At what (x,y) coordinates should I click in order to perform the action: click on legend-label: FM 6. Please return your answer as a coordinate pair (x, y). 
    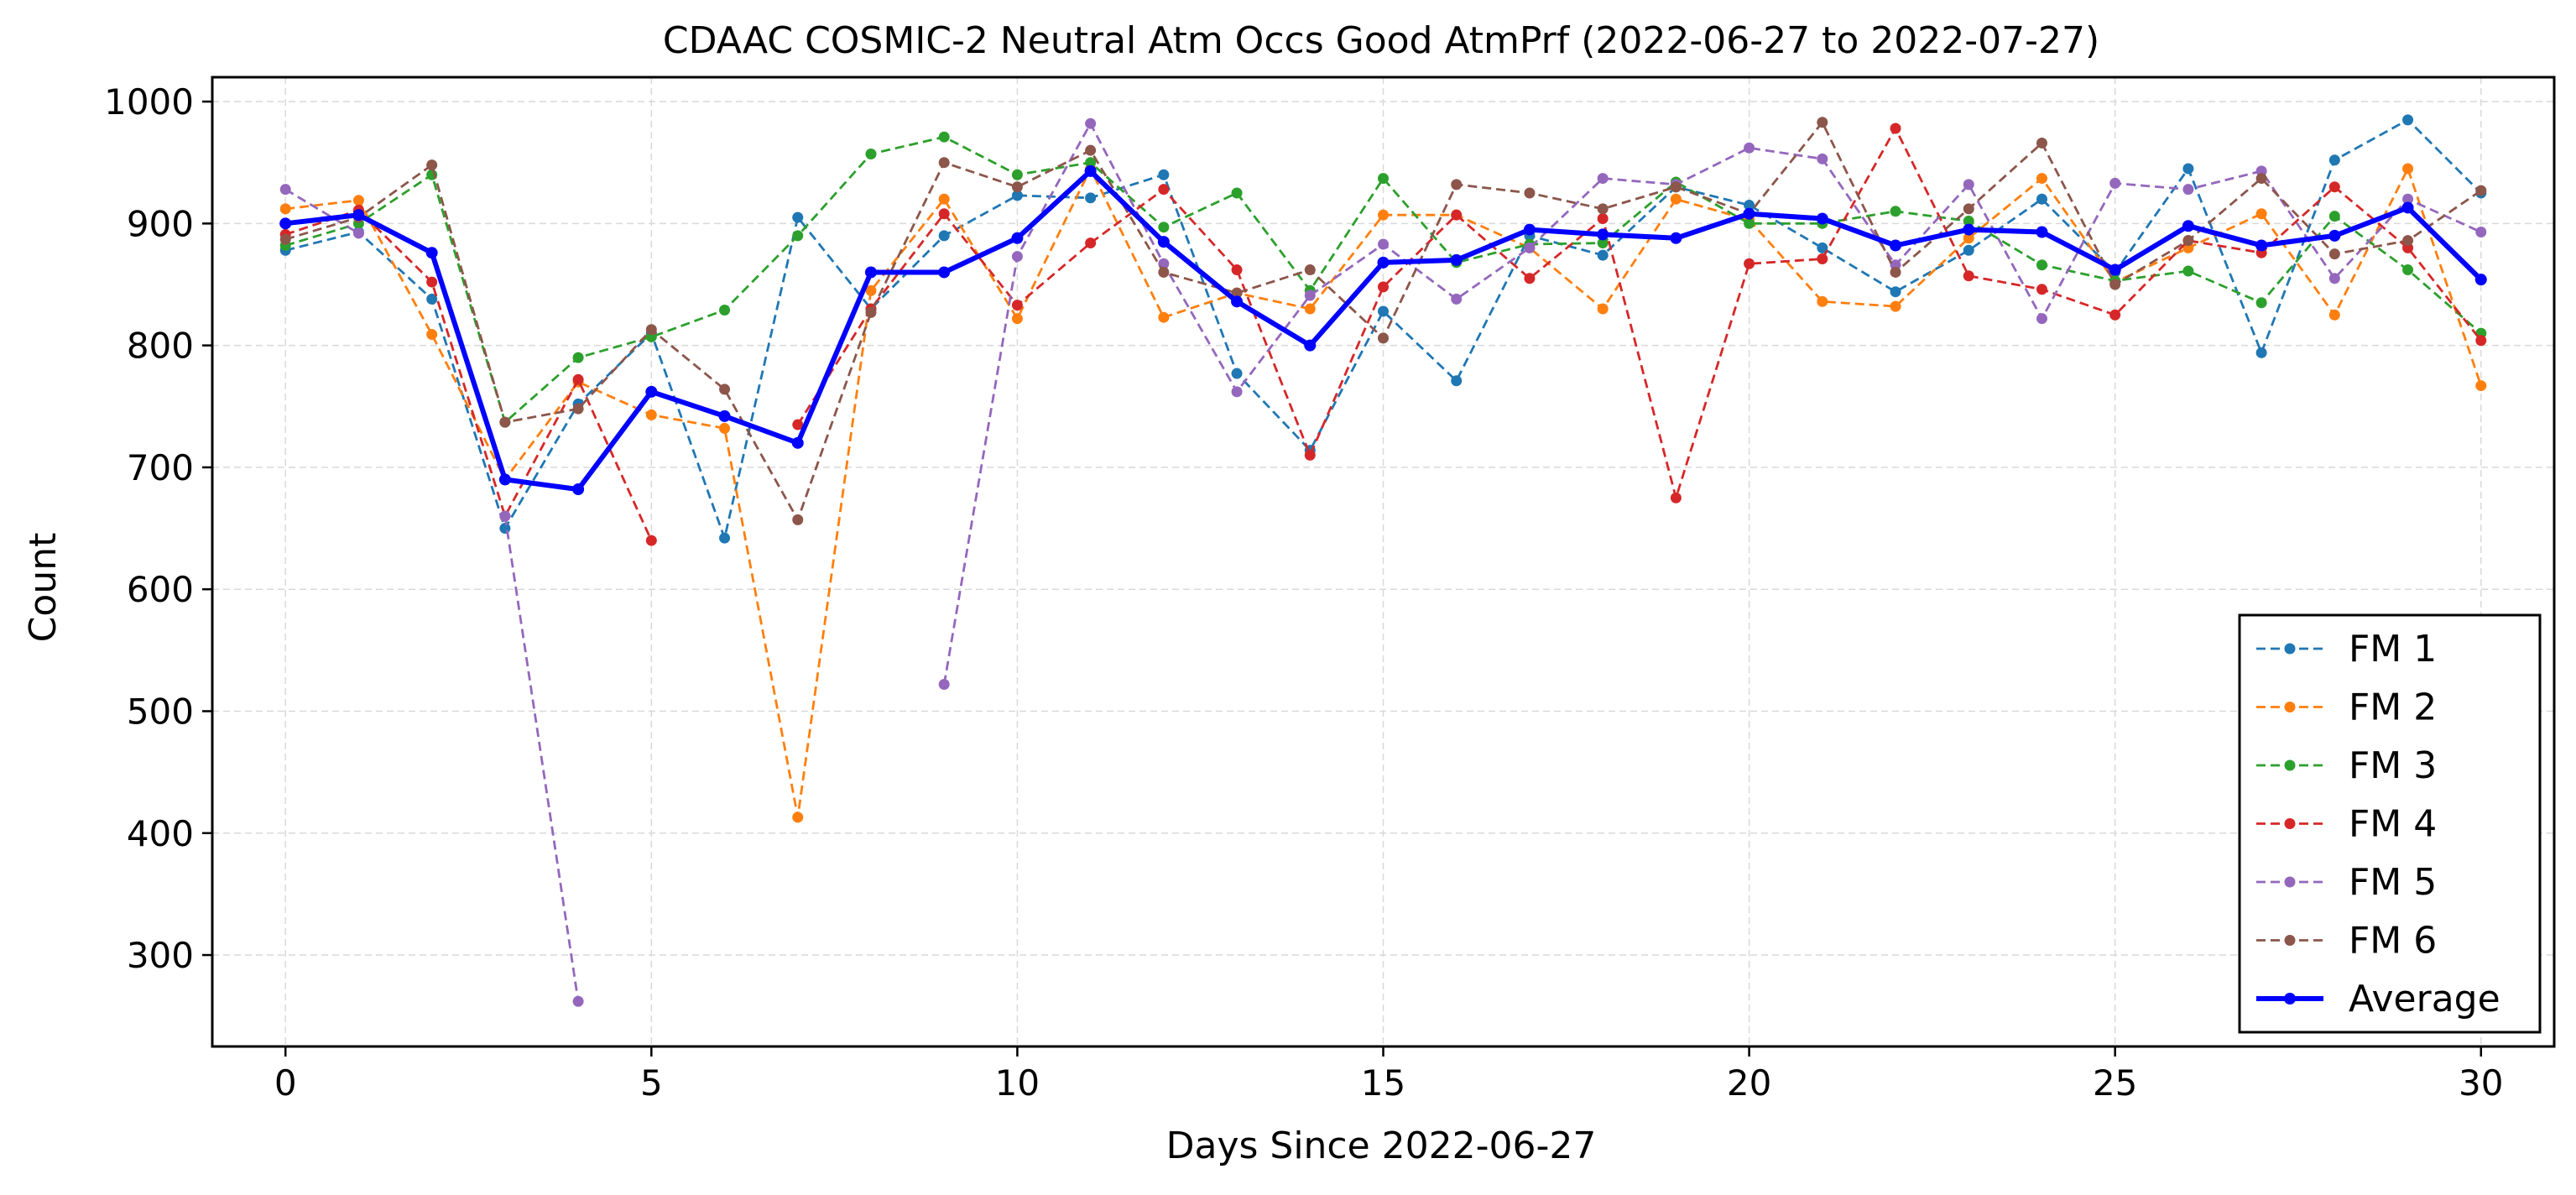
    Looking at the image, I should click on (2393, 942).